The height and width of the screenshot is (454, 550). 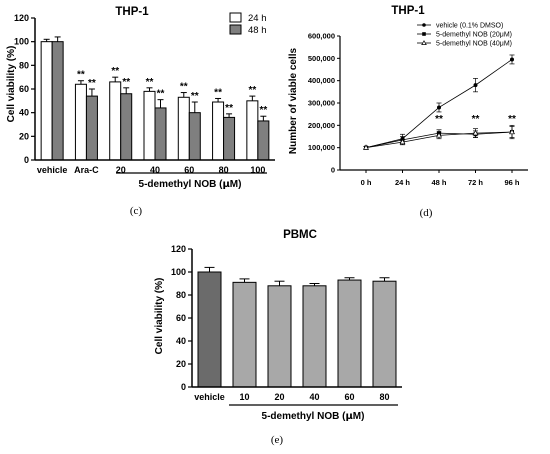 What do you see at coordinates (235, 17) in the screenshot?
I see `legend-swatch-24h` at bounding box center [235, 17].